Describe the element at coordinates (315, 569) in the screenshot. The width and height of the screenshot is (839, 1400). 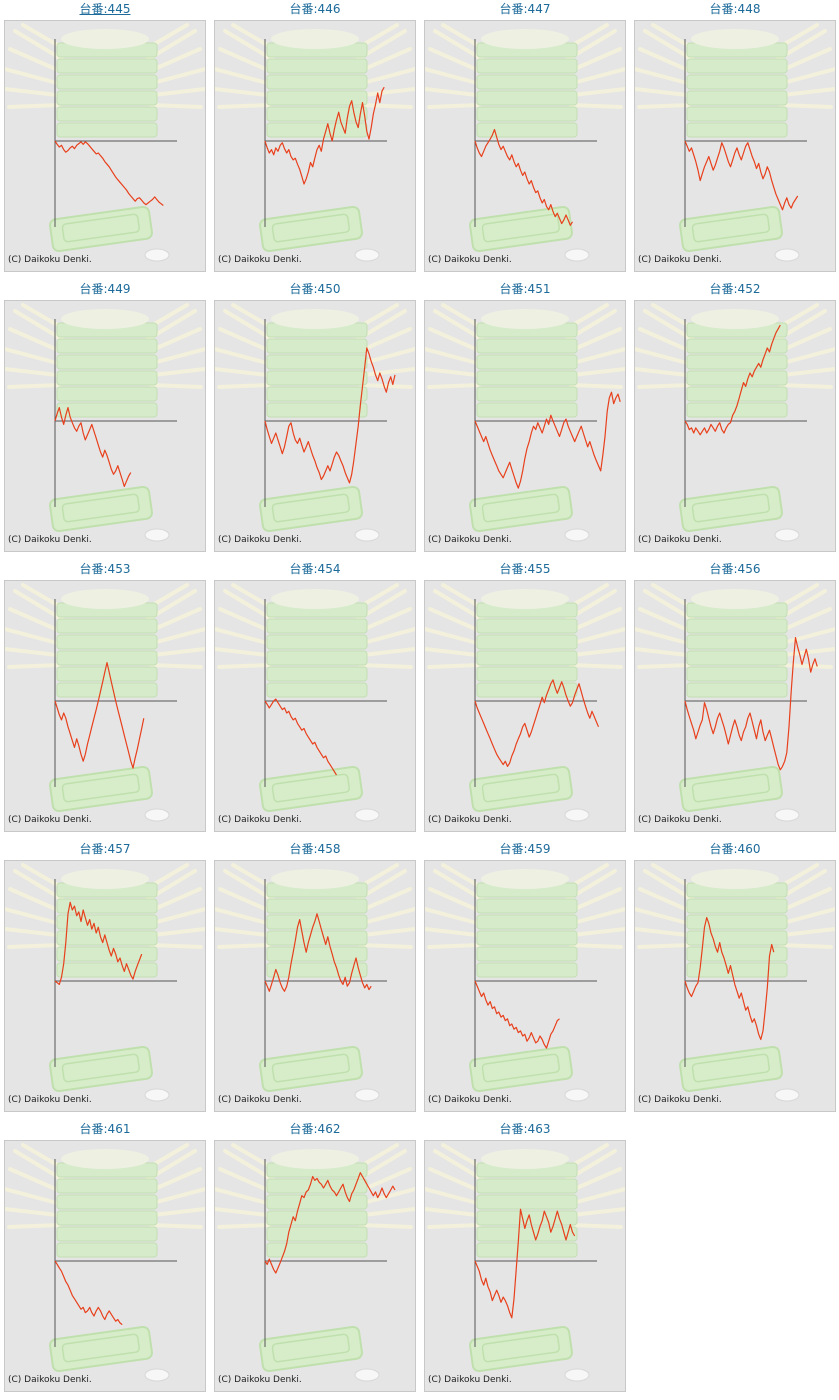
I see `machine-number-link: 台番:454` at that location.